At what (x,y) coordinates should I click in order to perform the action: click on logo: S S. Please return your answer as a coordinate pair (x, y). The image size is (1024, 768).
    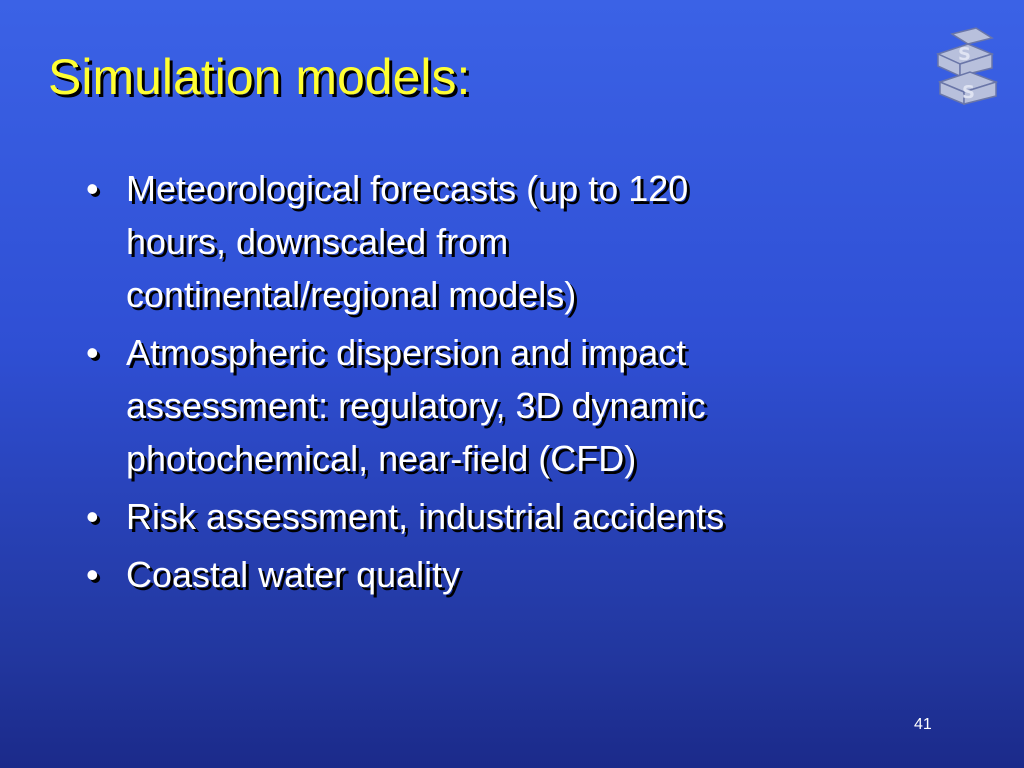
    Looking at the image, I should click on (967, 66).